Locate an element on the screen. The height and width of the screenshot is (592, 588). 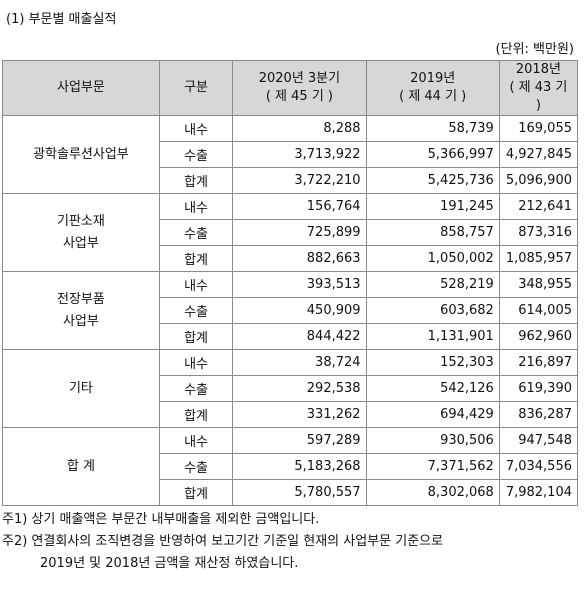
value-cell: 528,219 is located at coordinates (432, 284).